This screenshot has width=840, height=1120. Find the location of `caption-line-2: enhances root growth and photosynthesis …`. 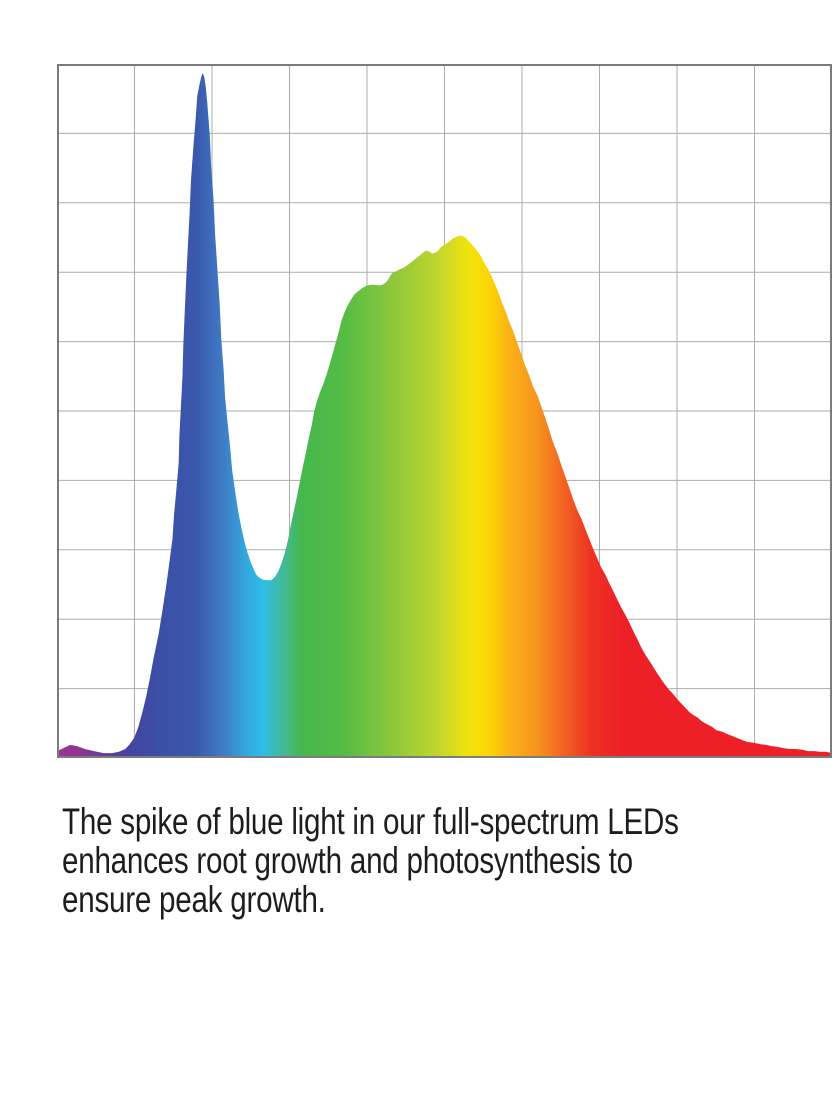

caption-line-2: enhances root growth and photosynthesis … is located at coordinates (347, 860).